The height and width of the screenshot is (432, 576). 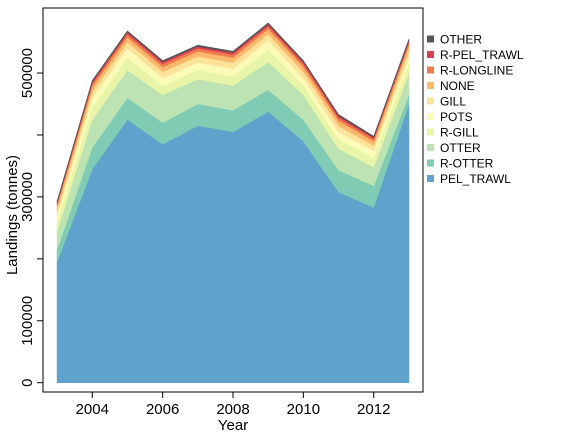 I want to click on x-tick-label: 2004, so click(x=92, y=409).